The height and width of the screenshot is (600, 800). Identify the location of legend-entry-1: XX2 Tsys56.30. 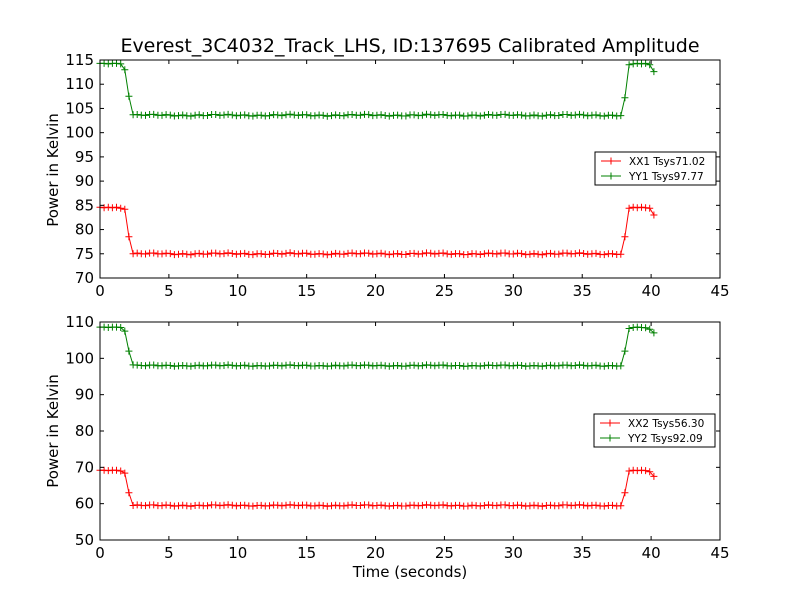
(652, 424).